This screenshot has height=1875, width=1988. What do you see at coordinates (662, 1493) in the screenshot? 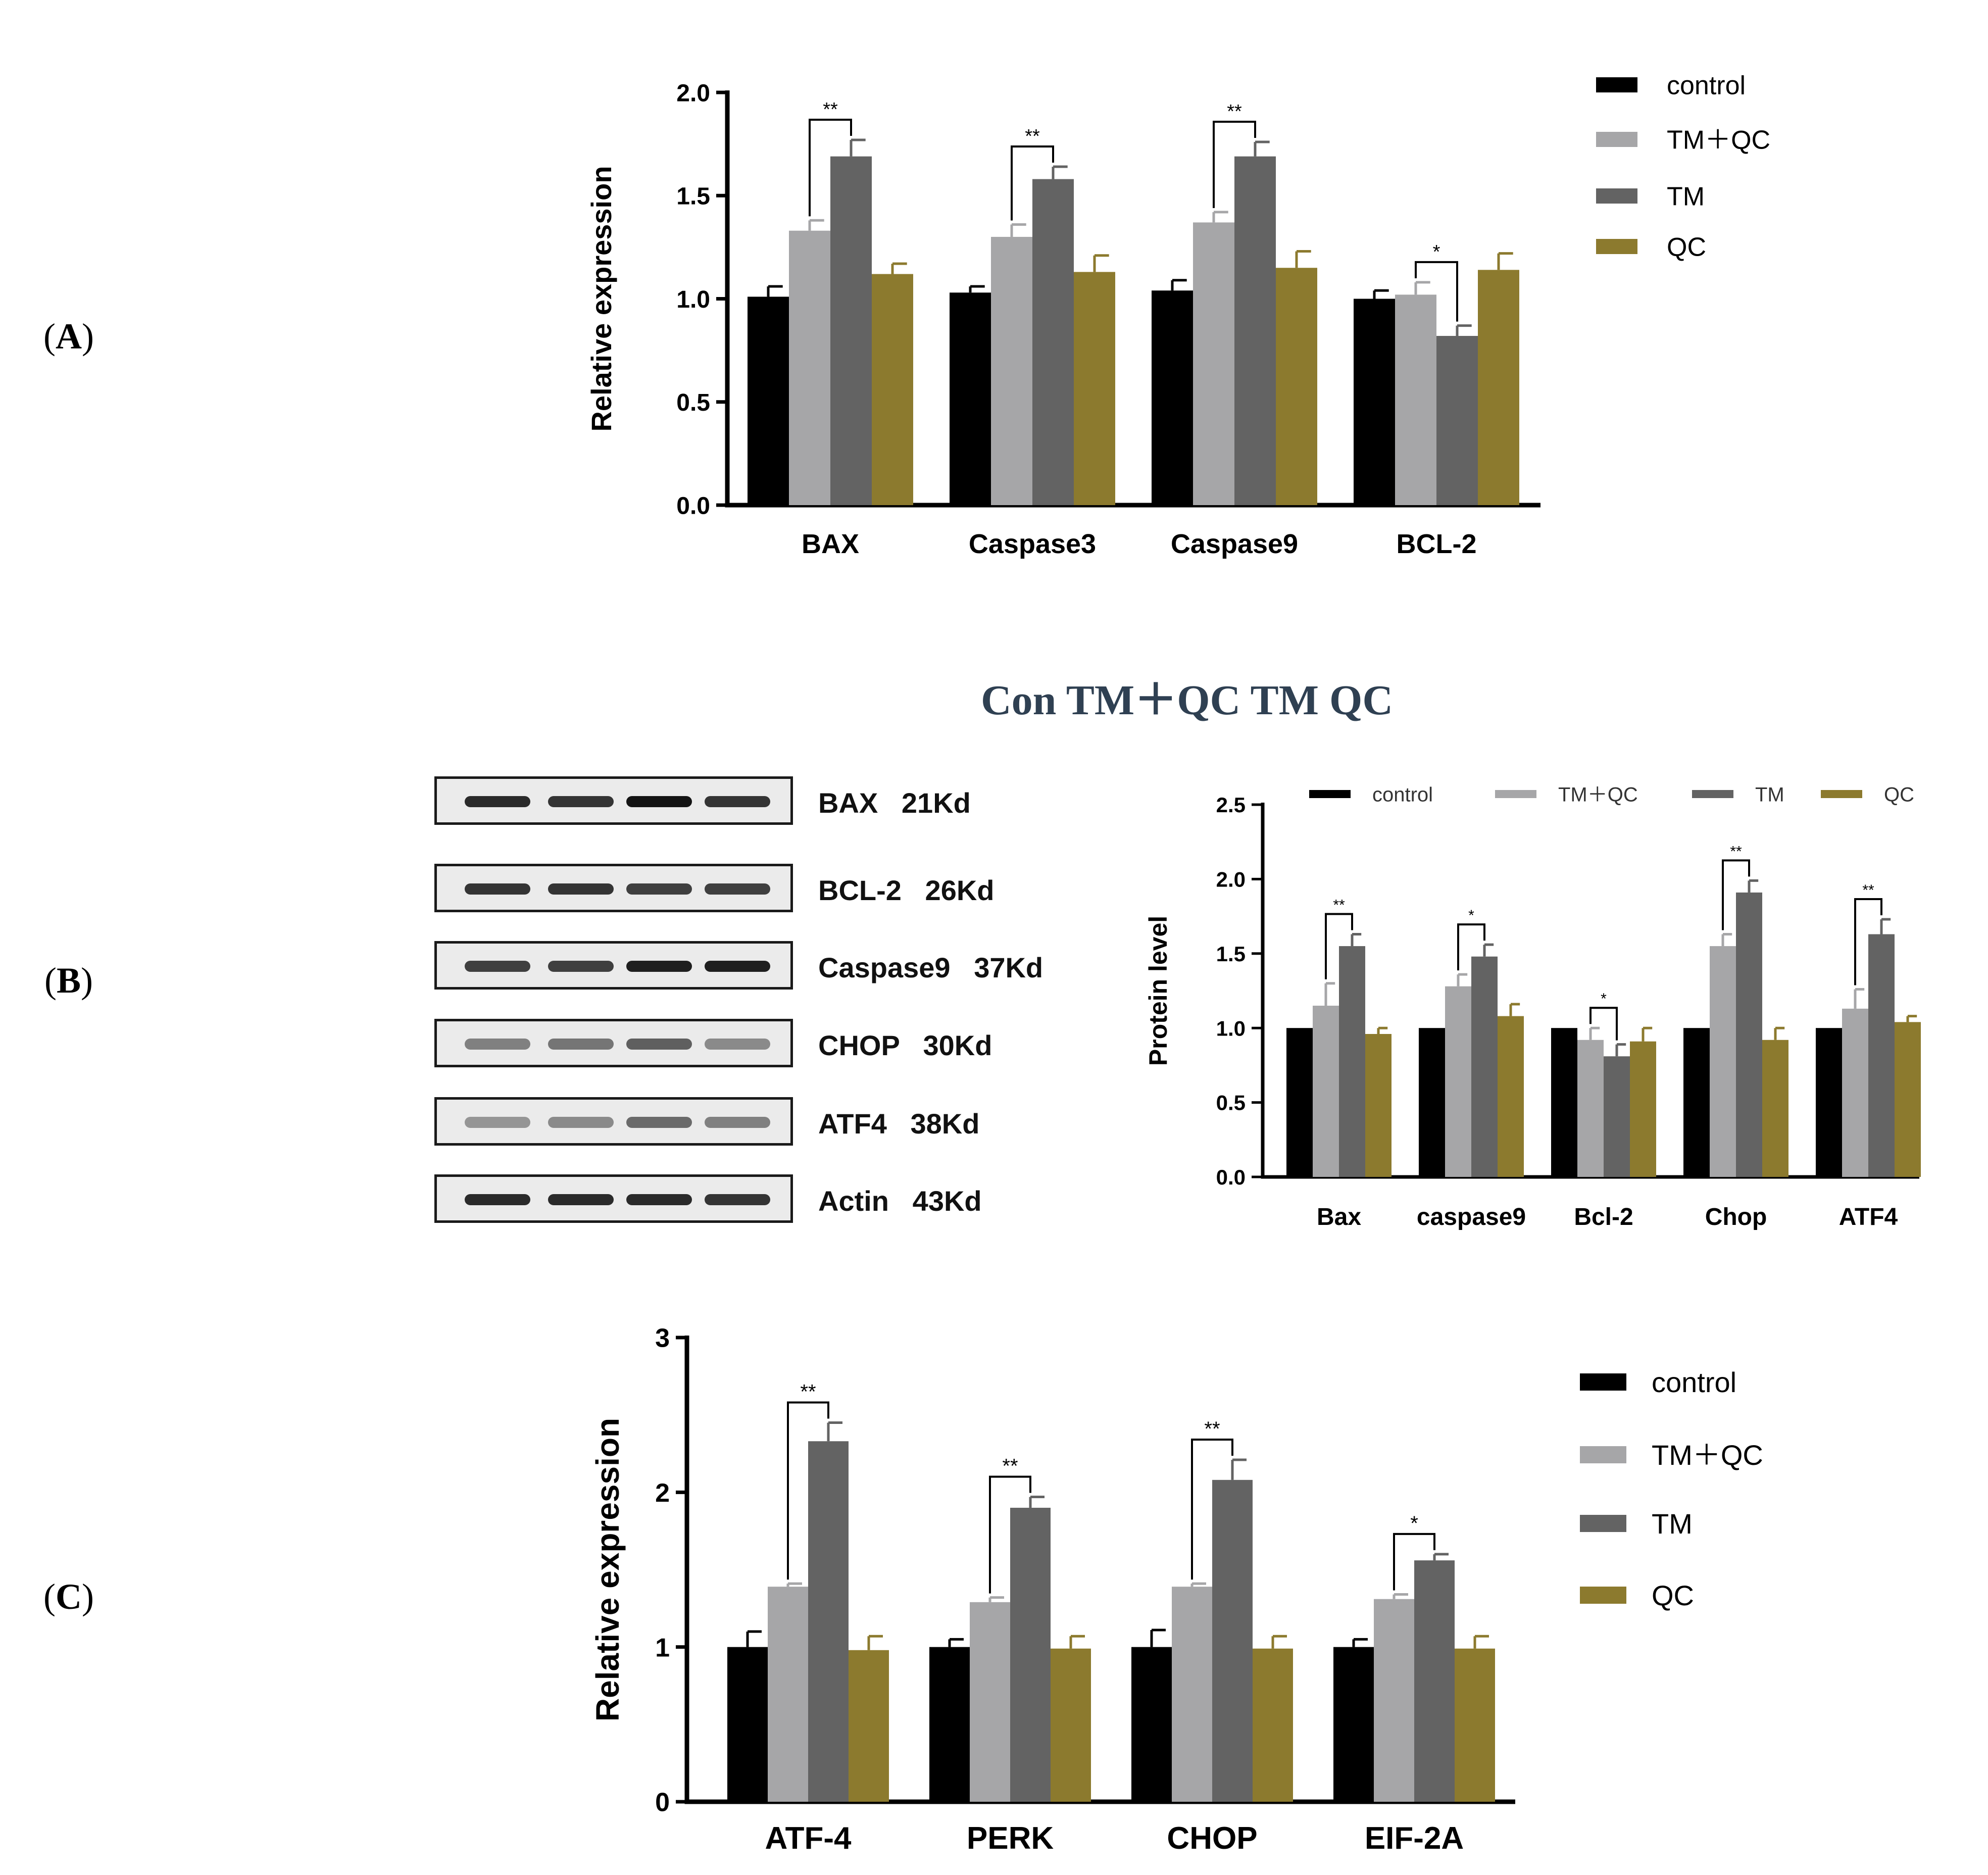
I see `y-tick-label: 2` at bounding box center [662, 1493].